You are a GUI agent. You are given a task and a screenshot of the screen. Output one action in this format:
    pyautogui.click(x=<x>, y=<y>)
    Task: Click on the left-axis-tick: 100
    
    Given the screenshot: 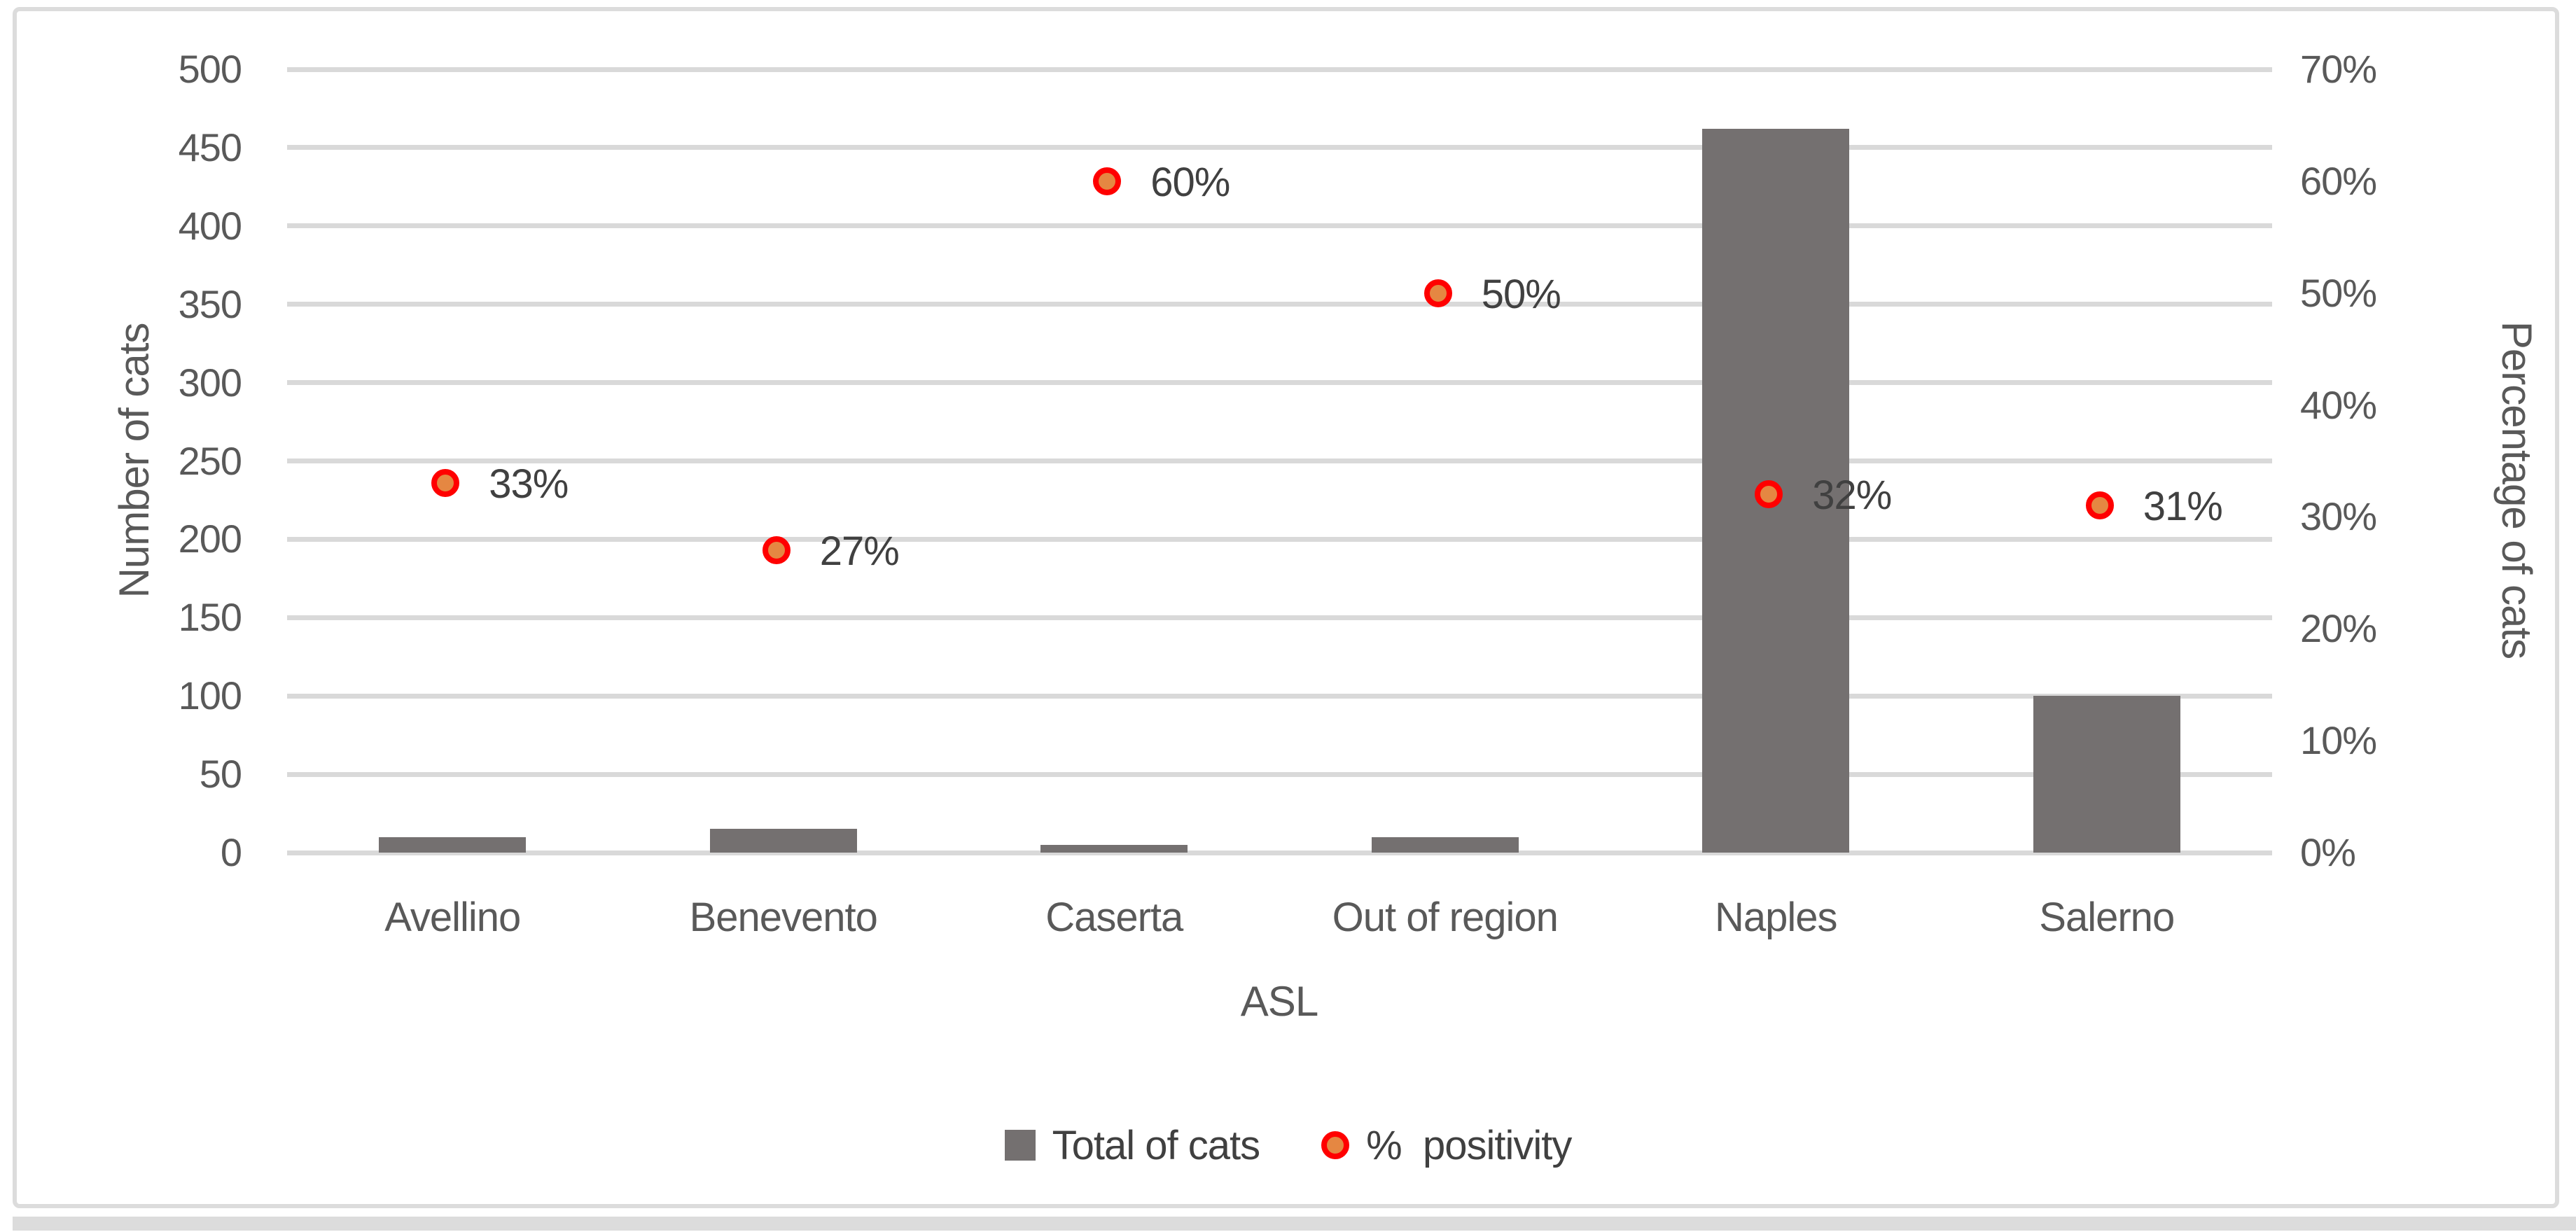 What is the action you would take?
    pyautogui.click(x=210, y=695)
    